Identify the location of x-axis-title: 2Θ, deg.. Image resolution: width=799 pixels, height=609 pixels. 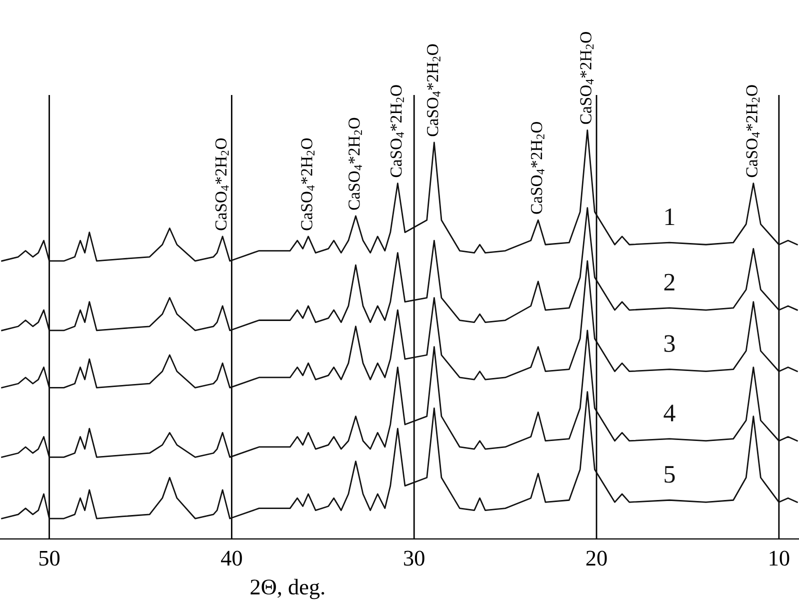
(287, 589).